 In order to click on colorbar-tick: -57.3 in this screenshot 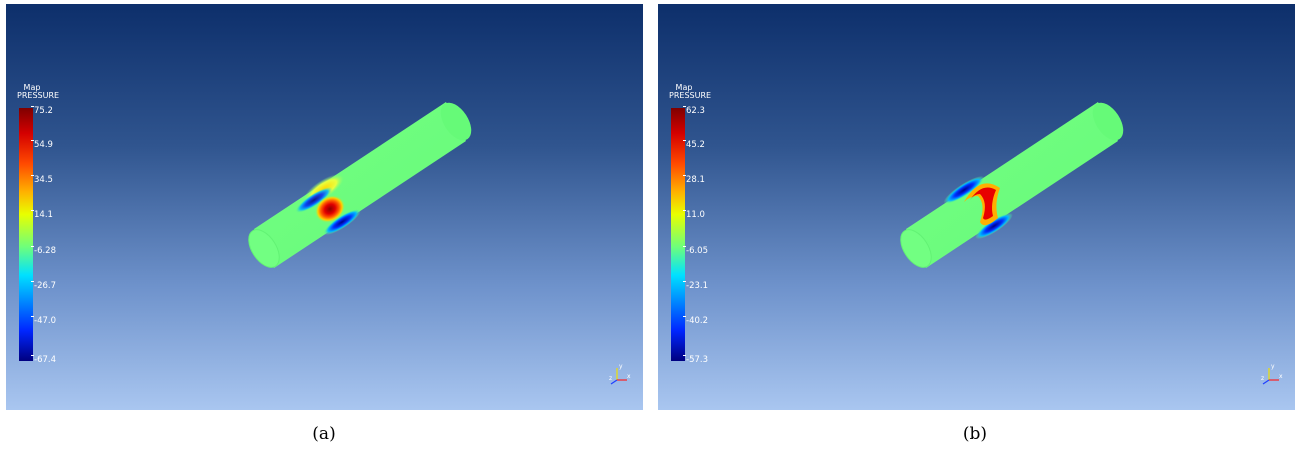, I will do `click(695, 360)`.